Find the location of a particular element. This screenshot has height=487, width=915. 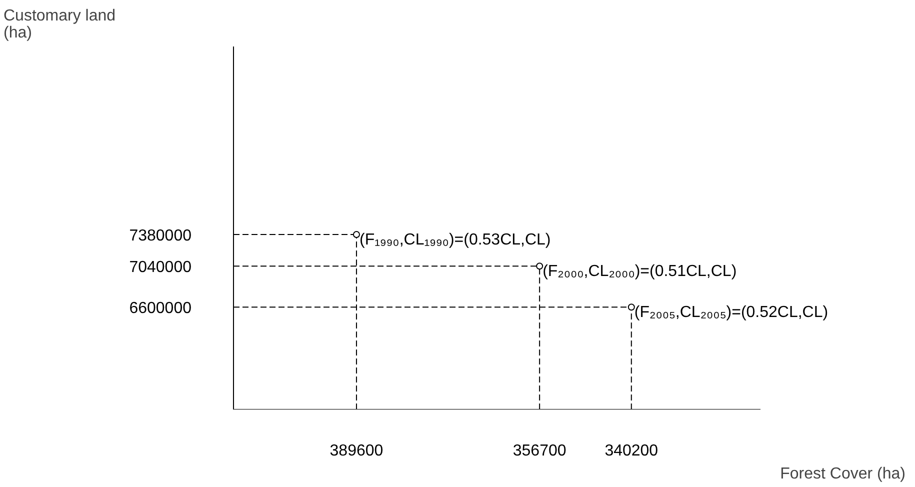

x-axis-title: Forest Cover (ha) is located at coordinates (843, 474).